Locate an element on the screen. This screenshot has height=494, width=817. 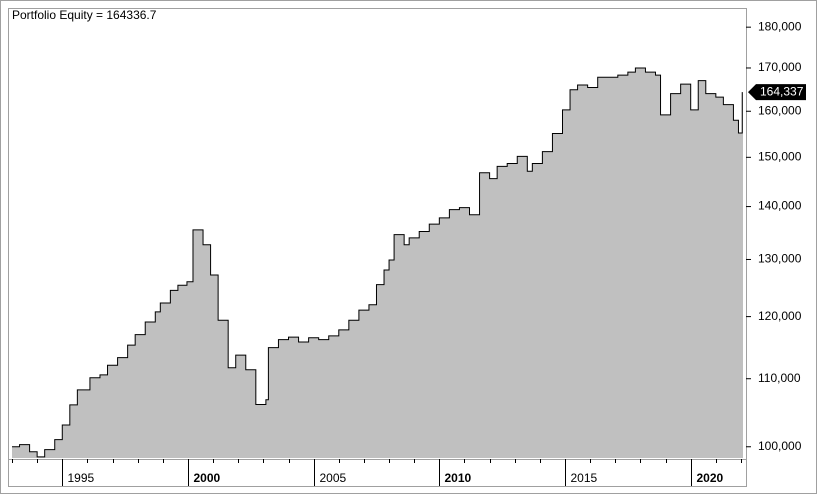
x-tick-label: 2000 is located at coordinates (207, 478).